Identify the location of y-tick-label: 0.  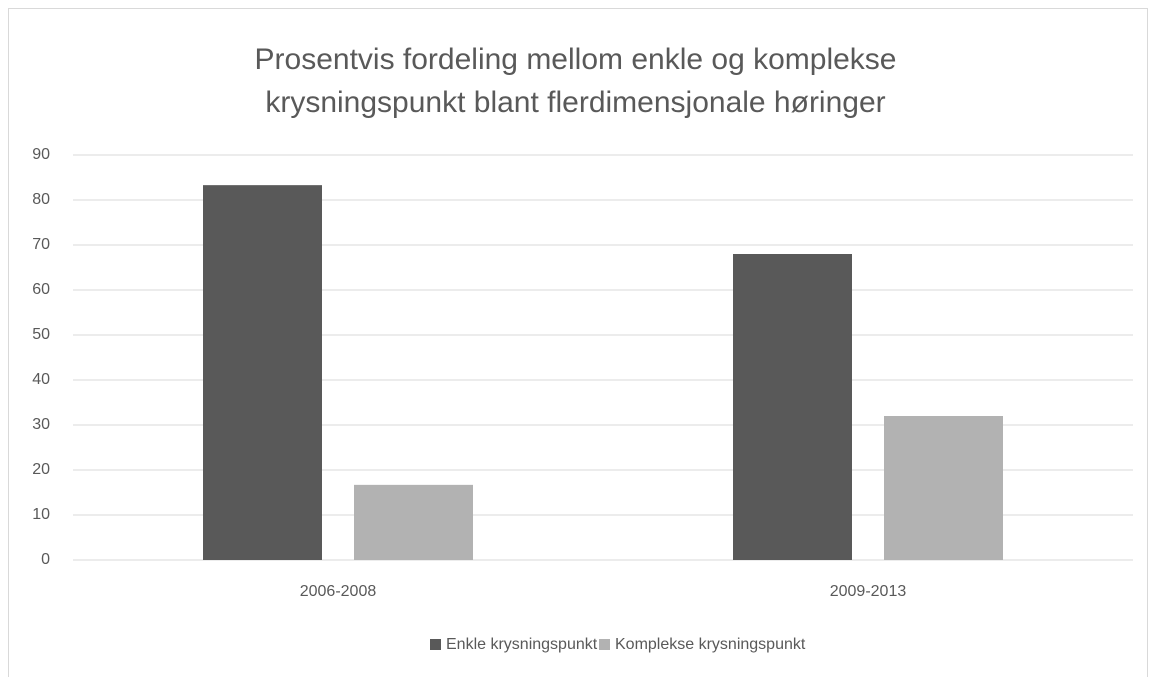
(45, 559).